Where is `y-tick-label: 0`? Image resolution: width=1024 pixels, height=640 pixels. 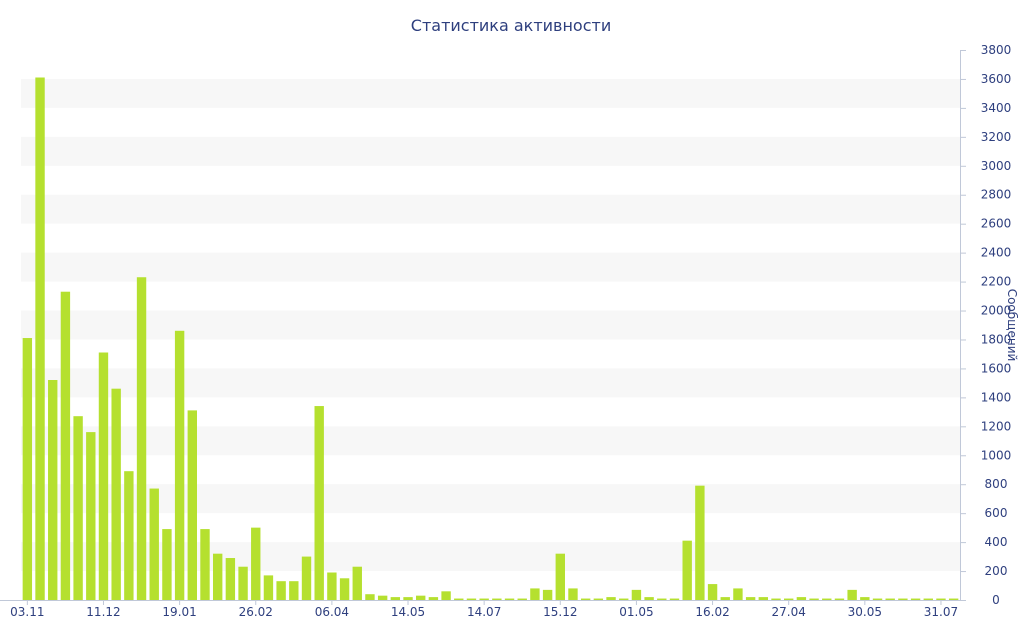 y-tick-label: 0 is located at coordinates (996, 600).